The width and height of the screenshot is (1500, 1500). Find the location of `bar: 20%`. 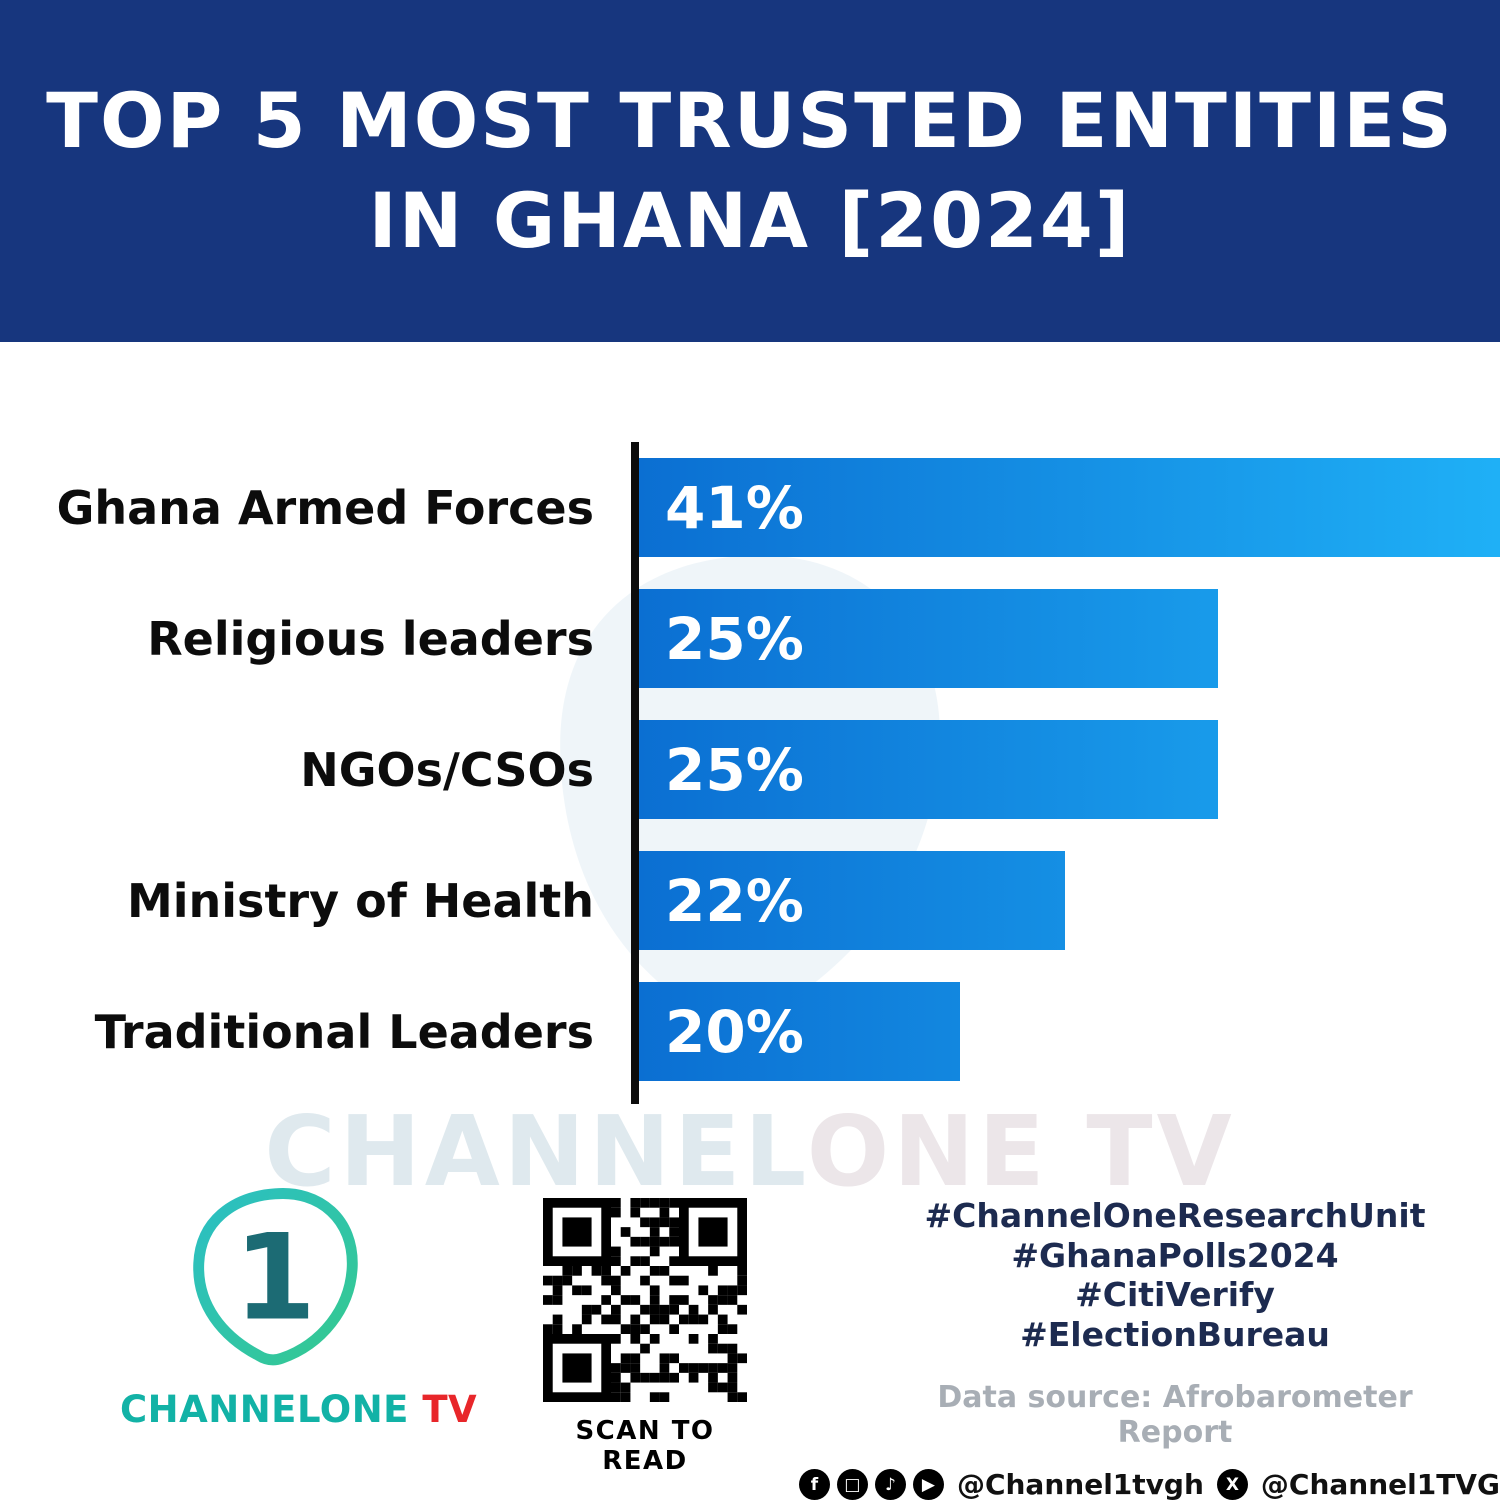

bar: 20% is located at coordinates (799, 1031).